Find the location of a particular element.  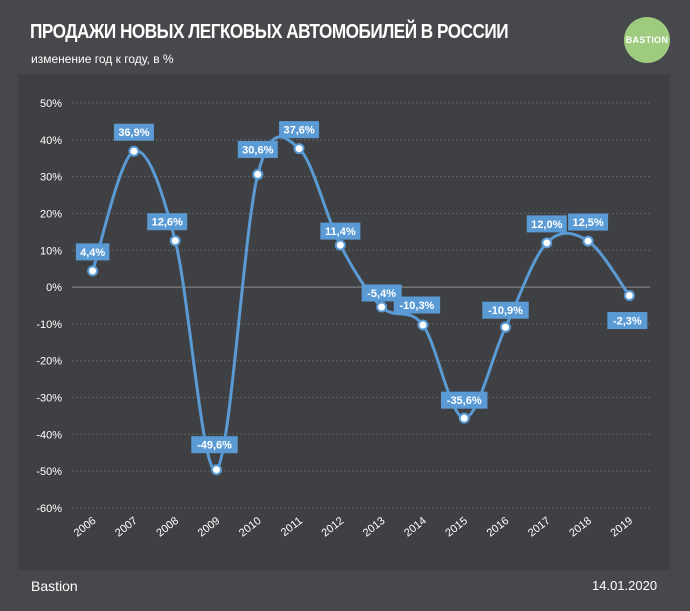

data-label: 12,5% is located at coordinates (587, 223).